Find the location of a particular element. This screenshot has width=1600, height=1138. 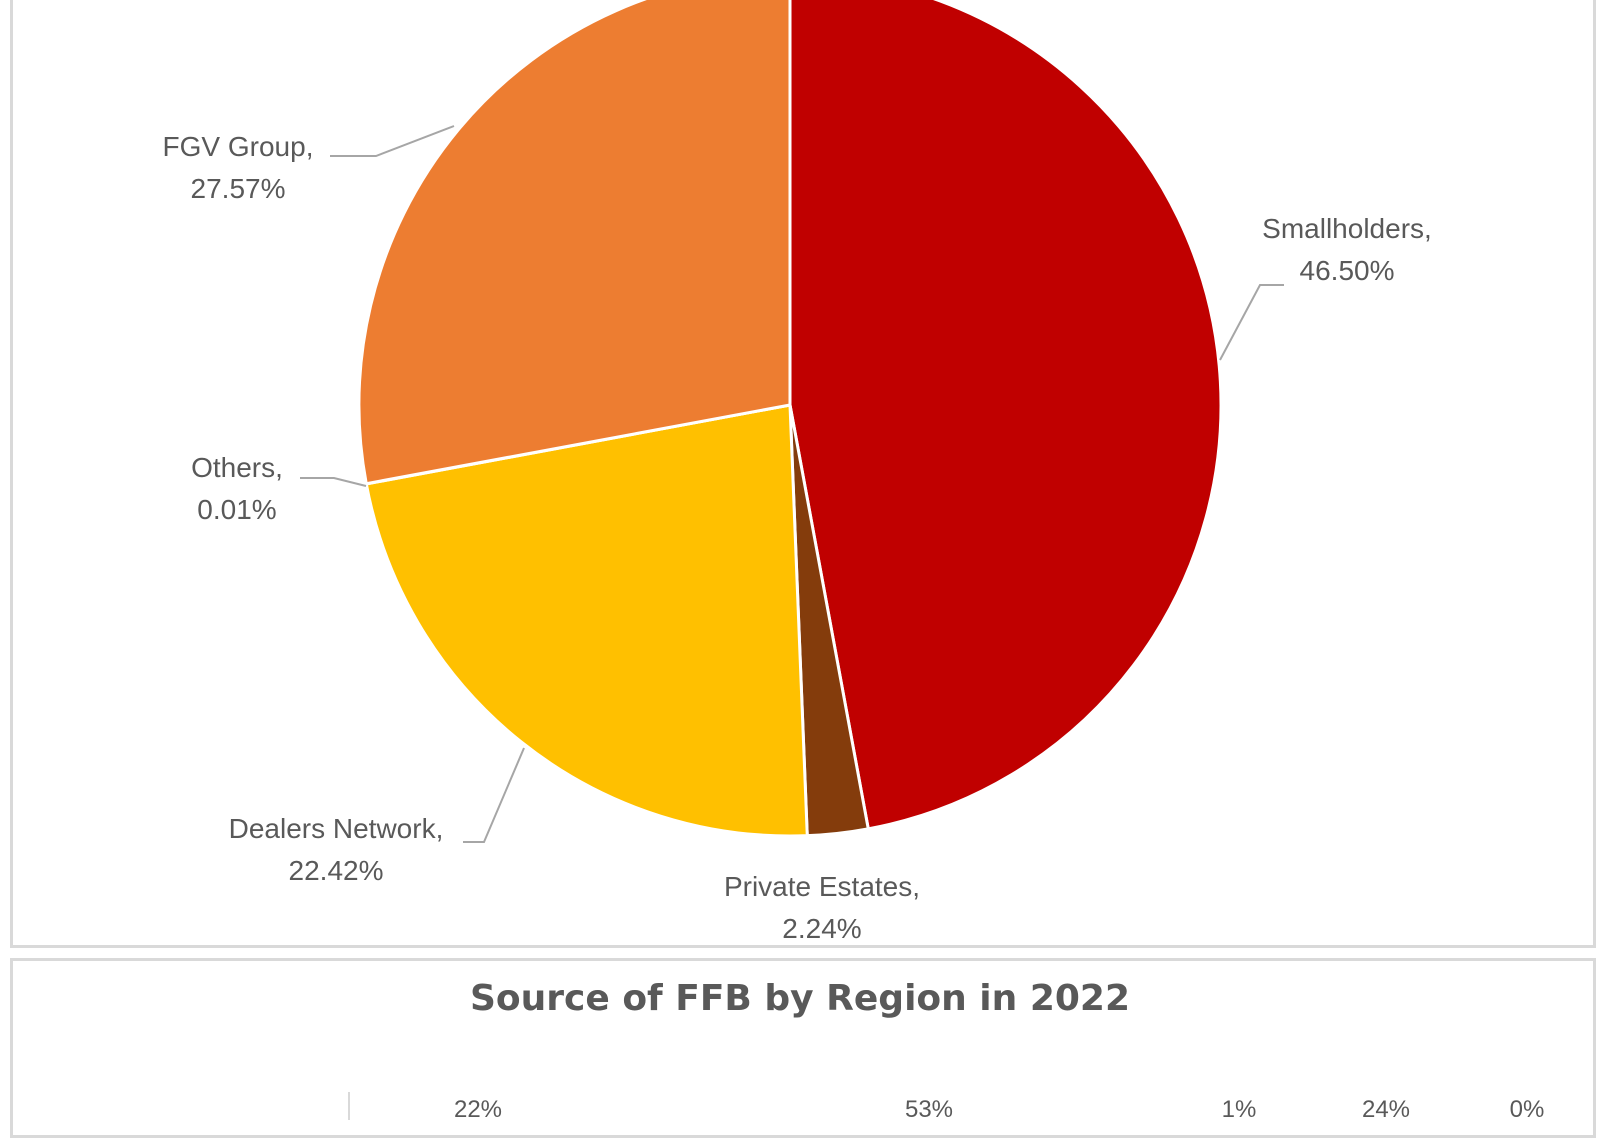

label-others: Others, is located at coordinates (237, 467).